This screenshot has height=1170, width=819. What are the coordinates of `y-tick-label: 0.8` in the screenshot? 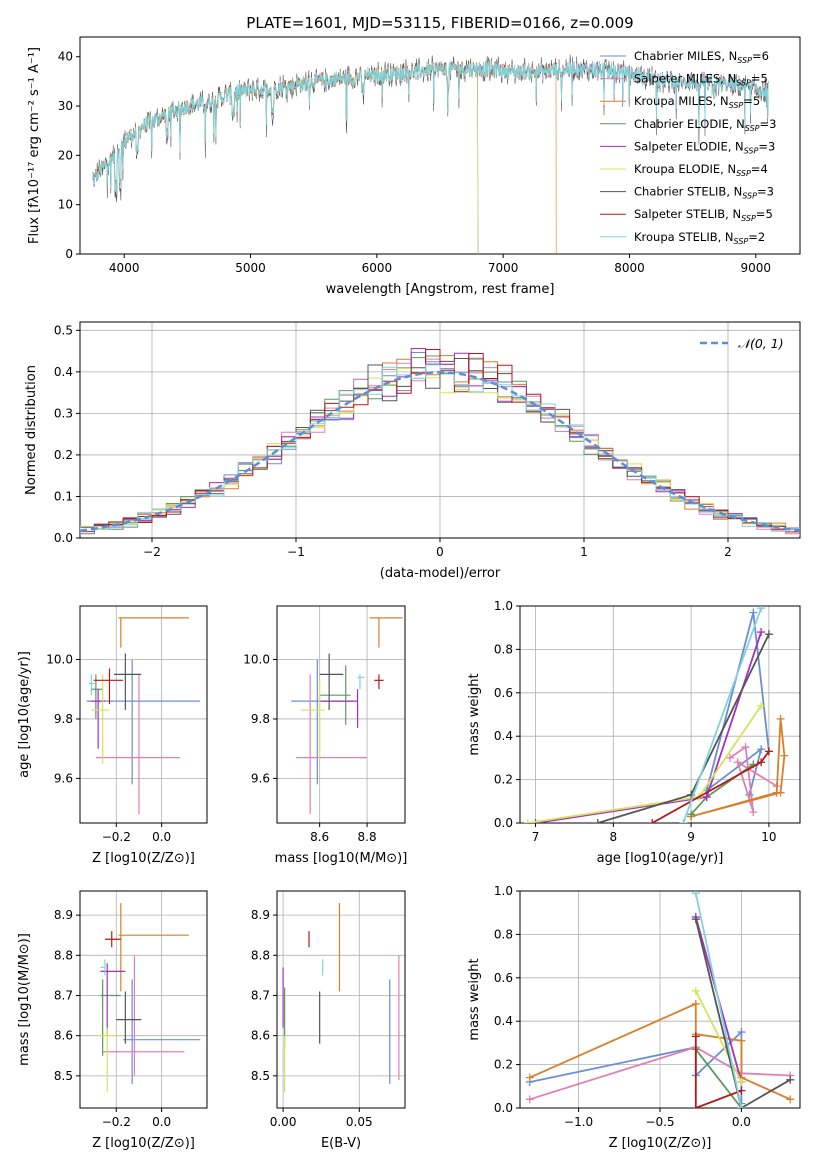 It's located at (503, 649).